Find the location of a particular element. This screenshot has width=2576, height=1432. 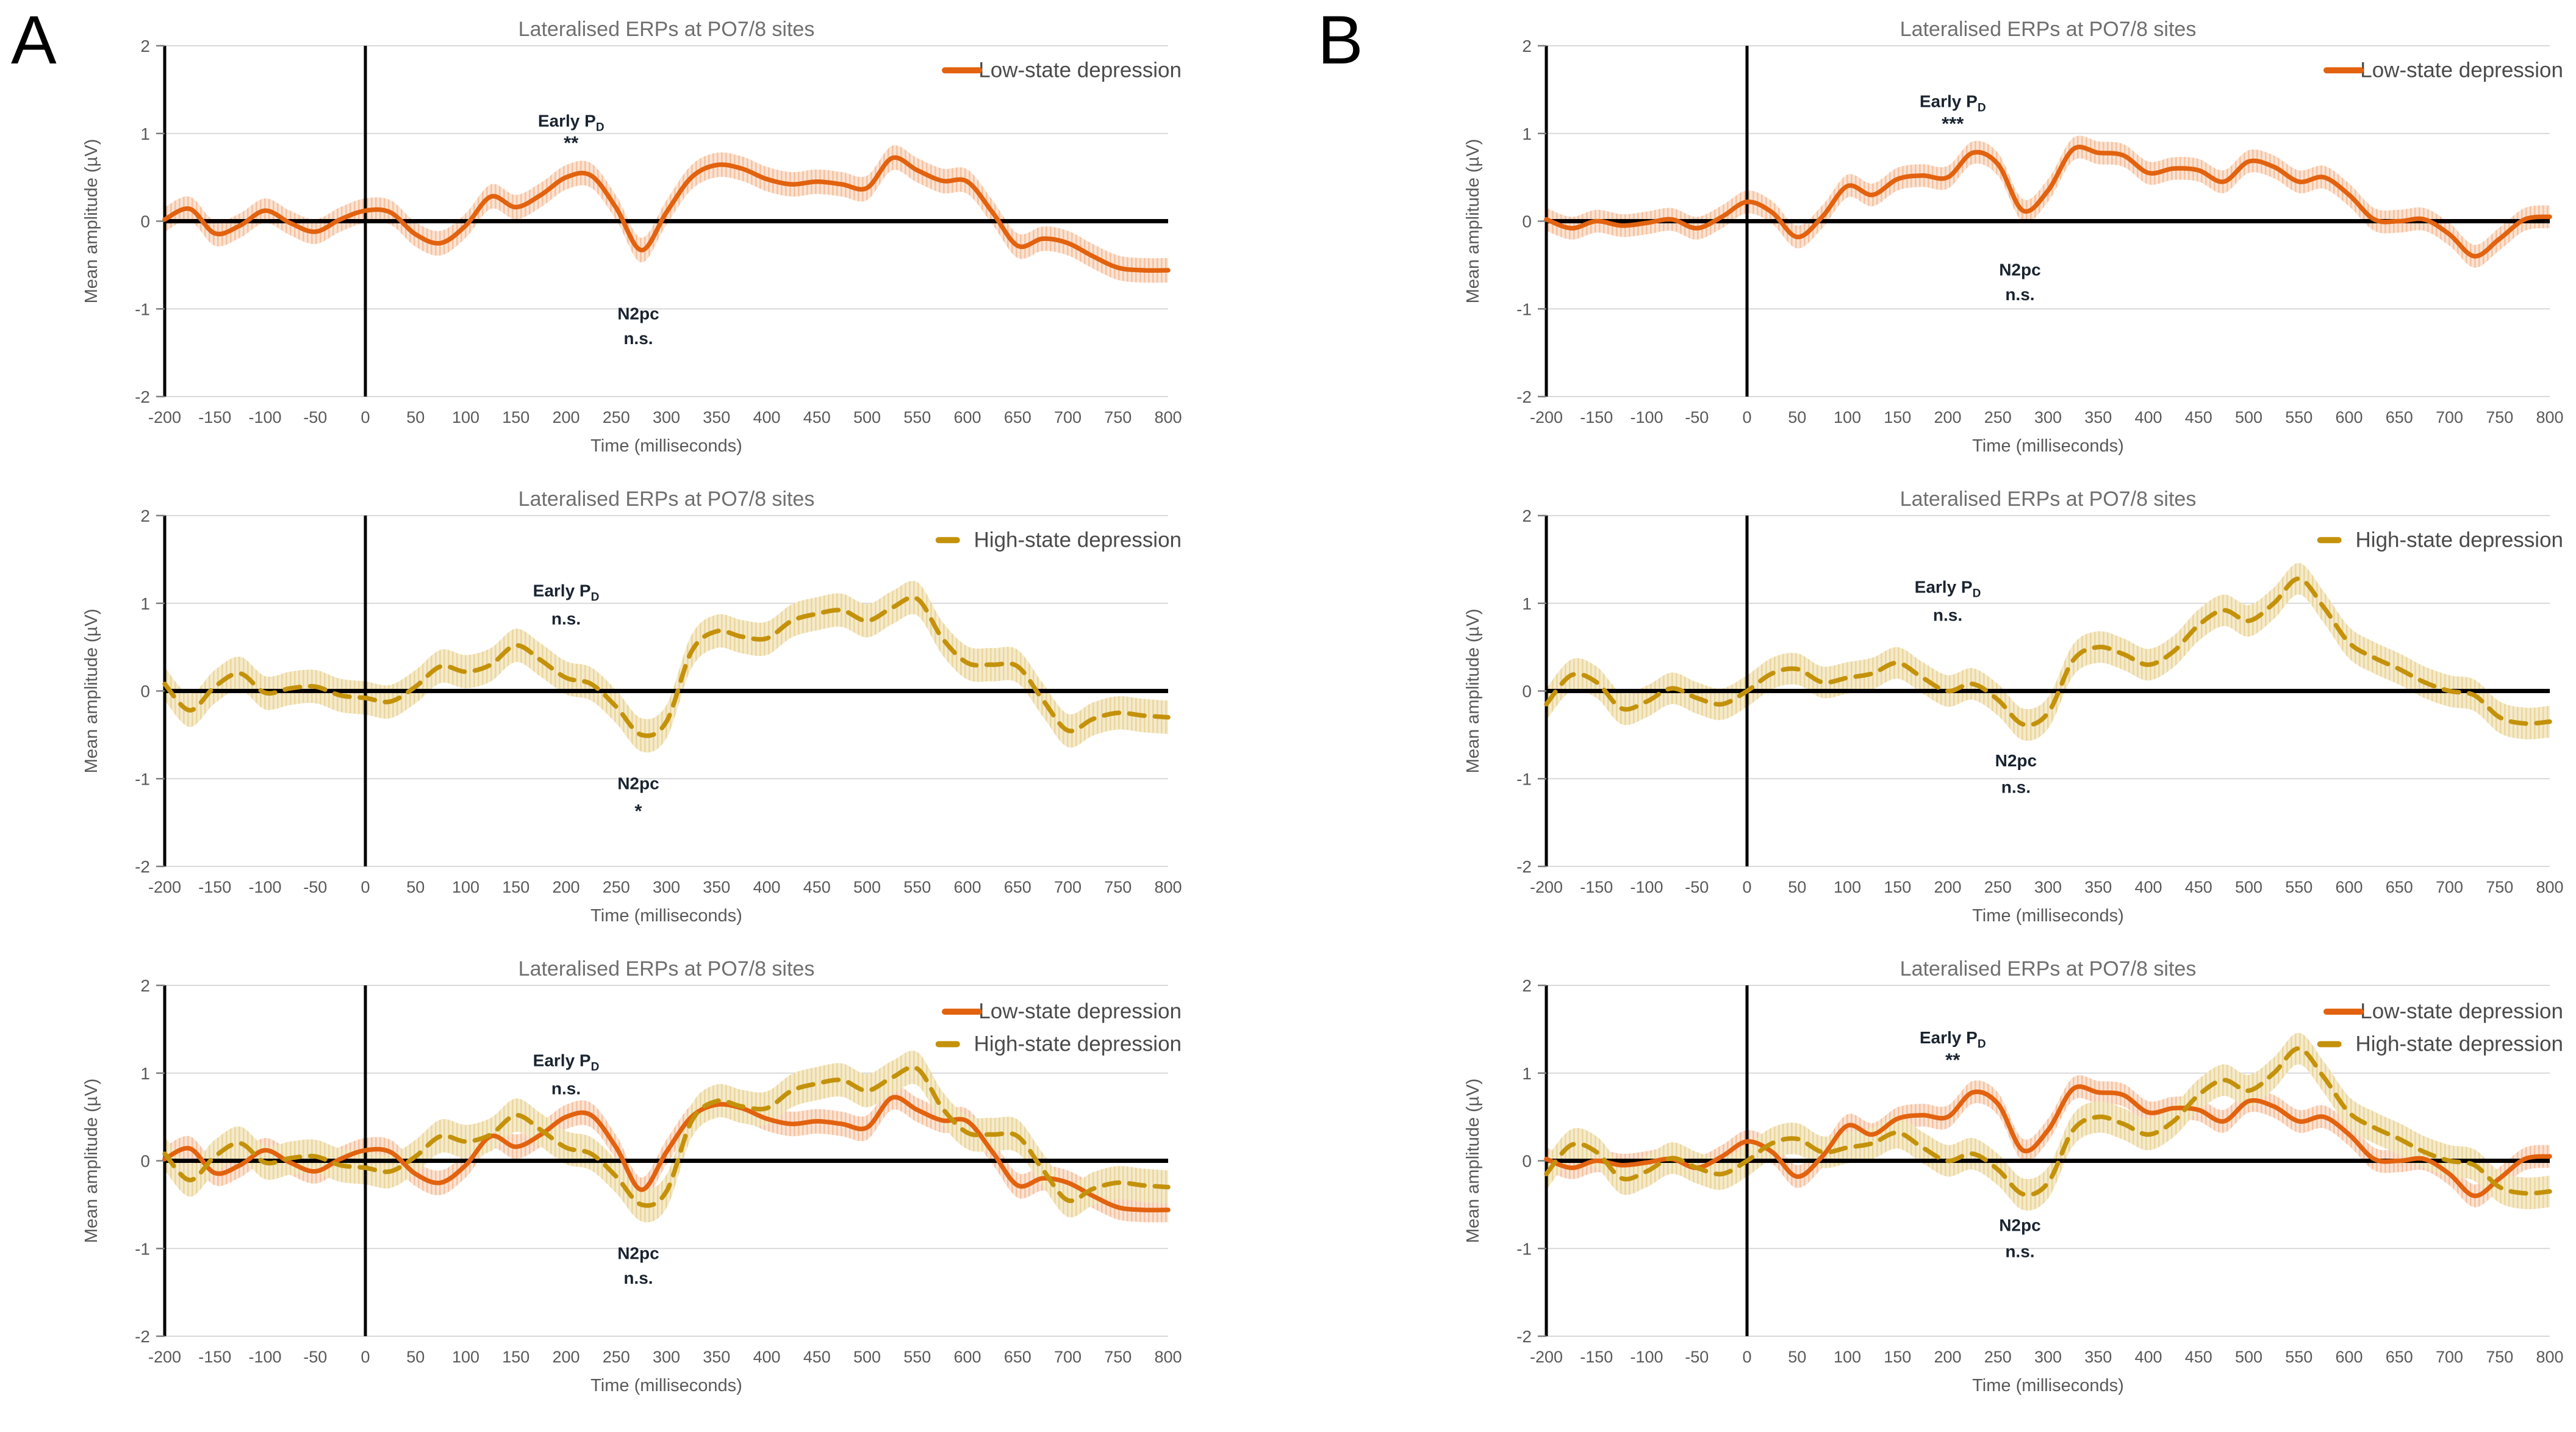

x-tick-label: -50 is located at coordinates (315, 1357).